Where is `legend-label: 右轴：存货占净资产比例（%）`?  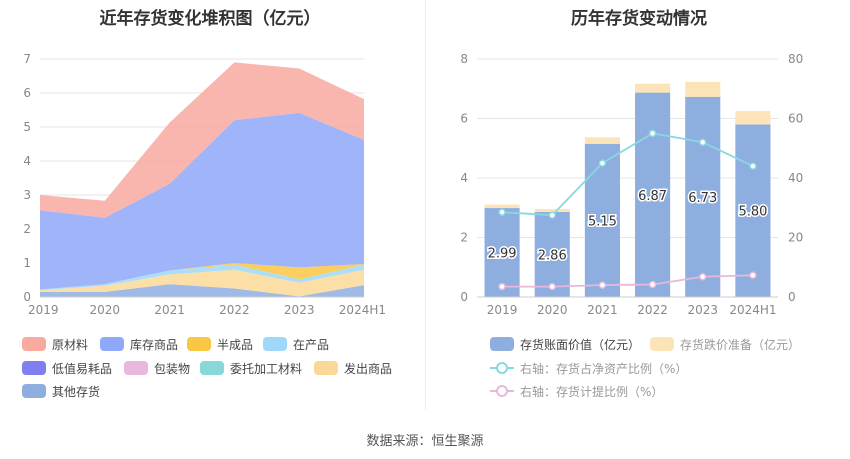
legend-label: 右轴：存货占净资产比例（%） is located at coordinates (604, 368).